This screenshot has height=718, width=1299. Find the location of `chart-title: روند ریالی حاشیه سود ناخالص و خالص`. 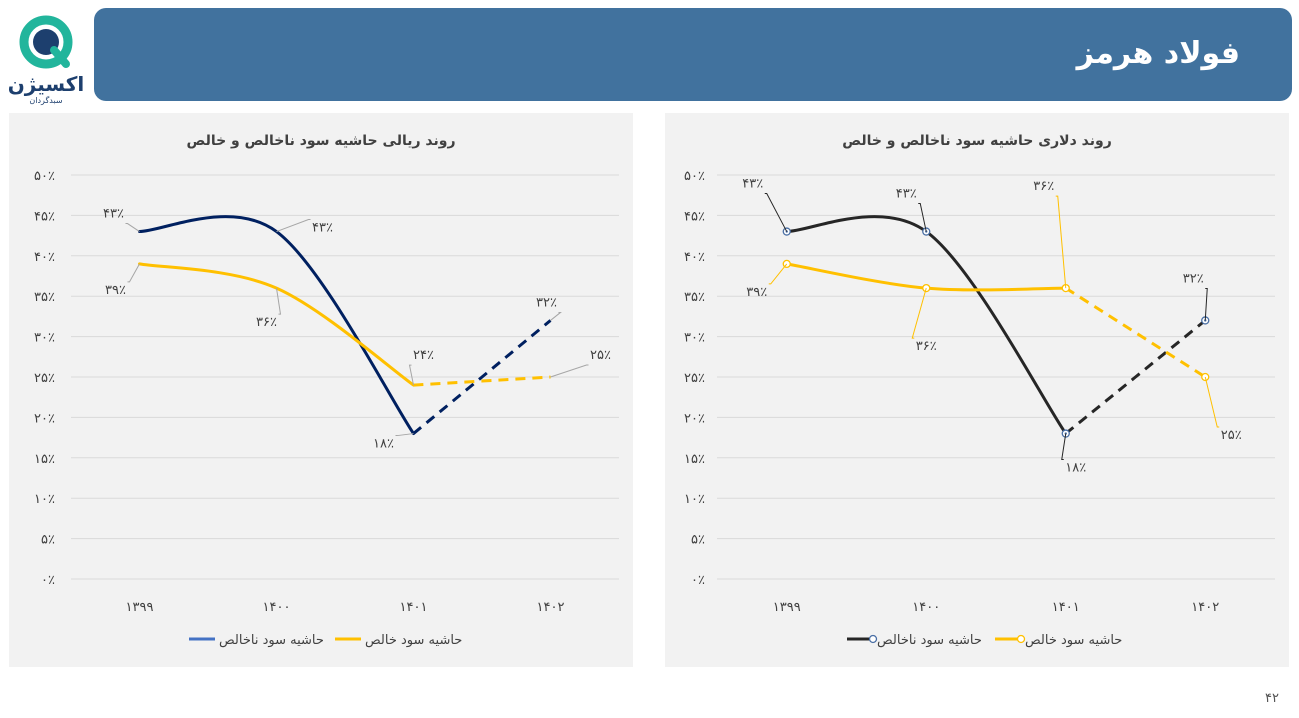

chart-title: روند ریالی حاشیه سود ناخالص و خالص is located at coordinates (320, 141).